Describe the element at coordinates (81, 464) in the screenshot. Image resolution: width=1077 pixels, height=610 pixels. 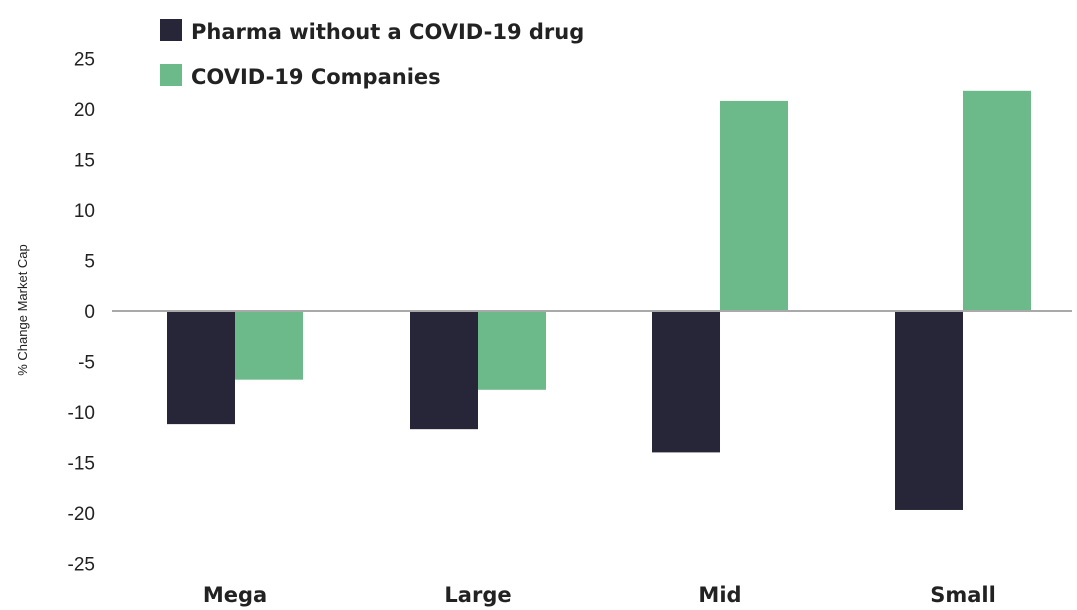
I see `y-tick-label: -15` at that location.